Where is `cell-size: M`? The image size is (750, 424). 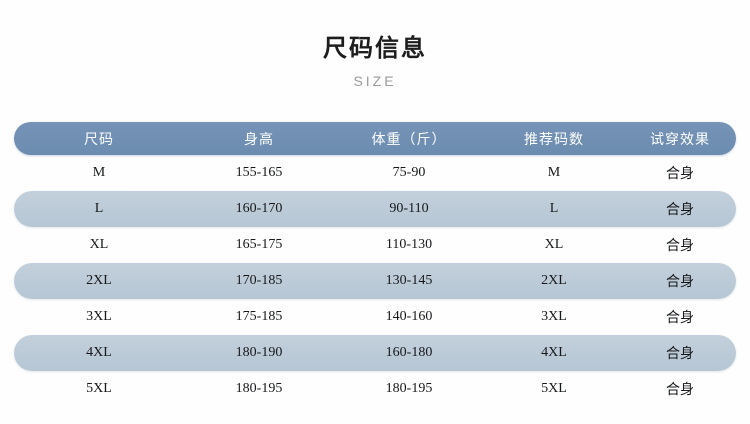
cell-size: M is located at coordinates (99, 172).